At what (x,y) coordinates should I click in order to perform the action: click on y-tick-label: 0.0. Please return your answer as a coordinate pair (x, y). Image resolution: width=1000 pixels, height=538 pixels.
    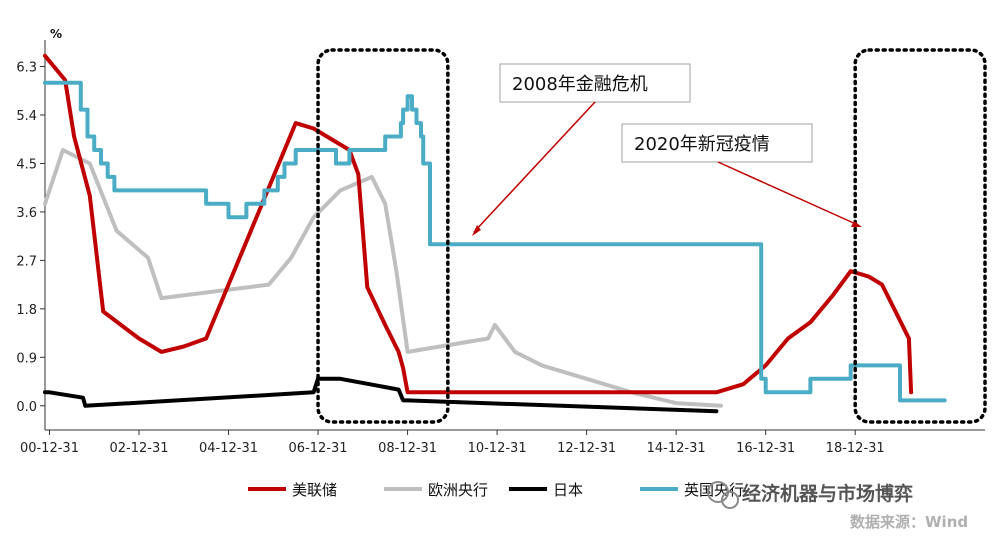
    Looking at the image, I should click on (26, 407).